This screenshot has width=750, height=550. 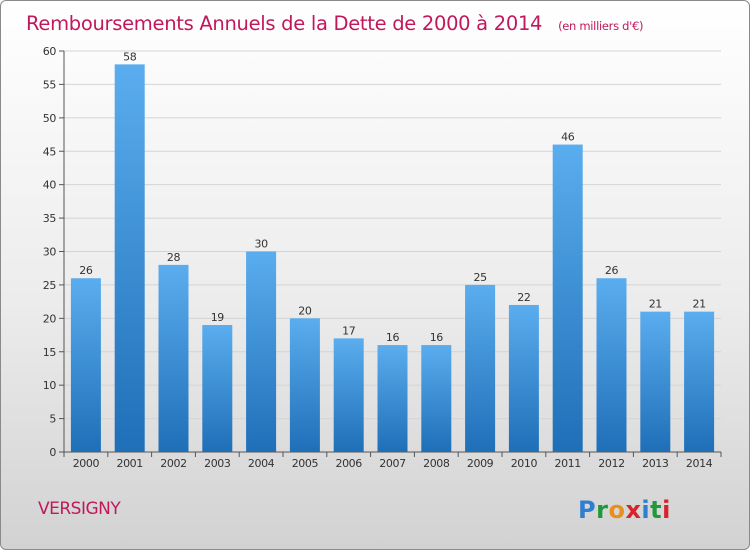 What do you see at coordinates (261, 463) in the screenshot?
I see `x-tick-label: 2004` at bounding box center [261, 463].